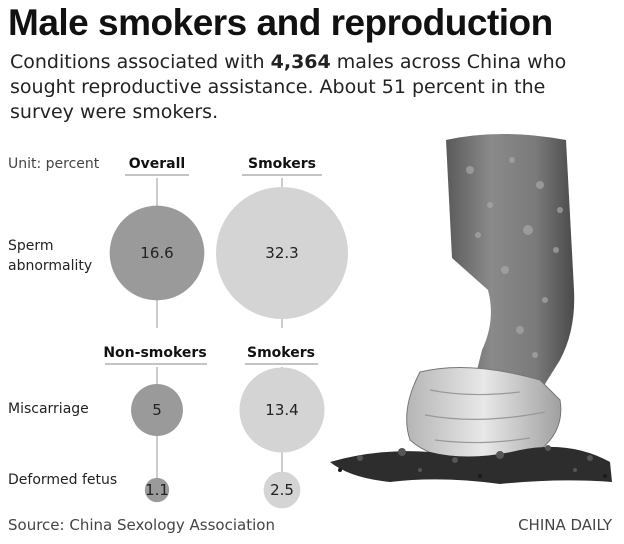 Image resolution: width=624 pixels, height=544 pixels. I want to click on value-label-sperm-abnormality-left: 16.6, so click(156, 253).